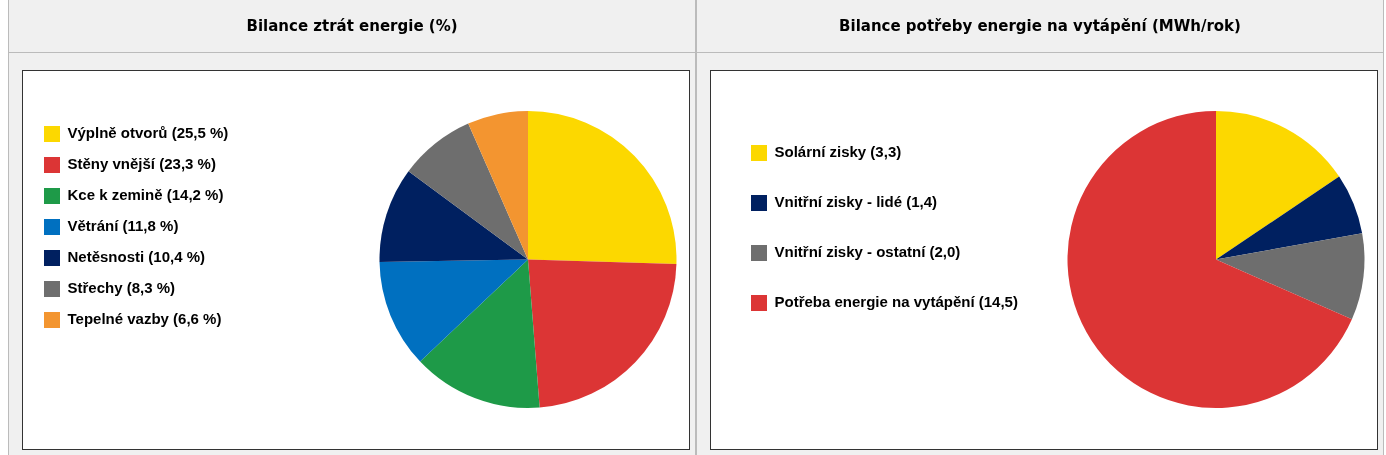 The height and width of the screenshot is (455, 1386). I want to click on legend-label: Netěsnosti (10,4 %), so click(136, 257).